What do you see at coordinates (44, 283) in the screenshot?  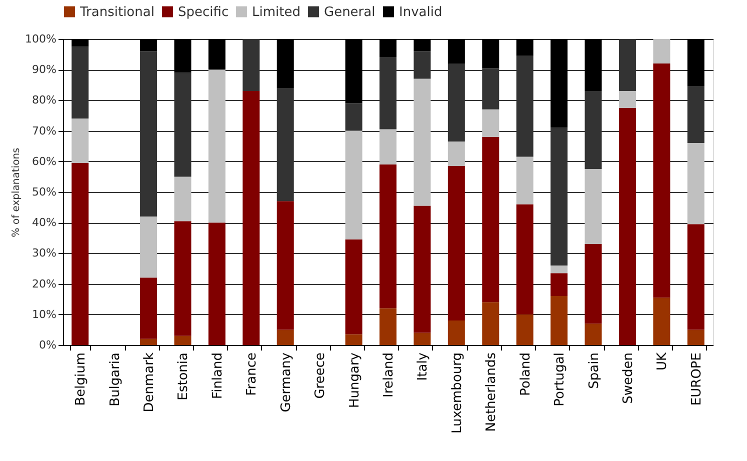 I see `y-tick-label: 20%` at bounding box center [44, 283].